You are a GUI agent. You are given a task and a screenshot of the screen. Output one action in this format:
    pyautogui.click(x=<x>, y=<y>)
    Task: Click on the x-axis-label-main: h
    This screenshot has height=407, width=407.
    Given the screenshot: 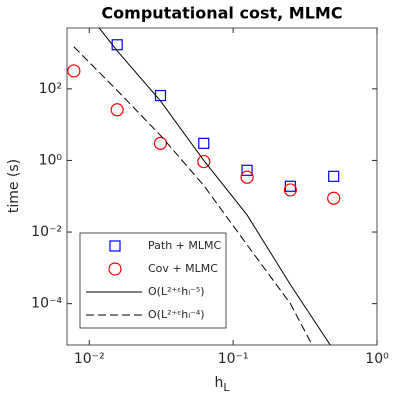 What is the action you would take?
    pyautogui.click(x=218, y=383)
    